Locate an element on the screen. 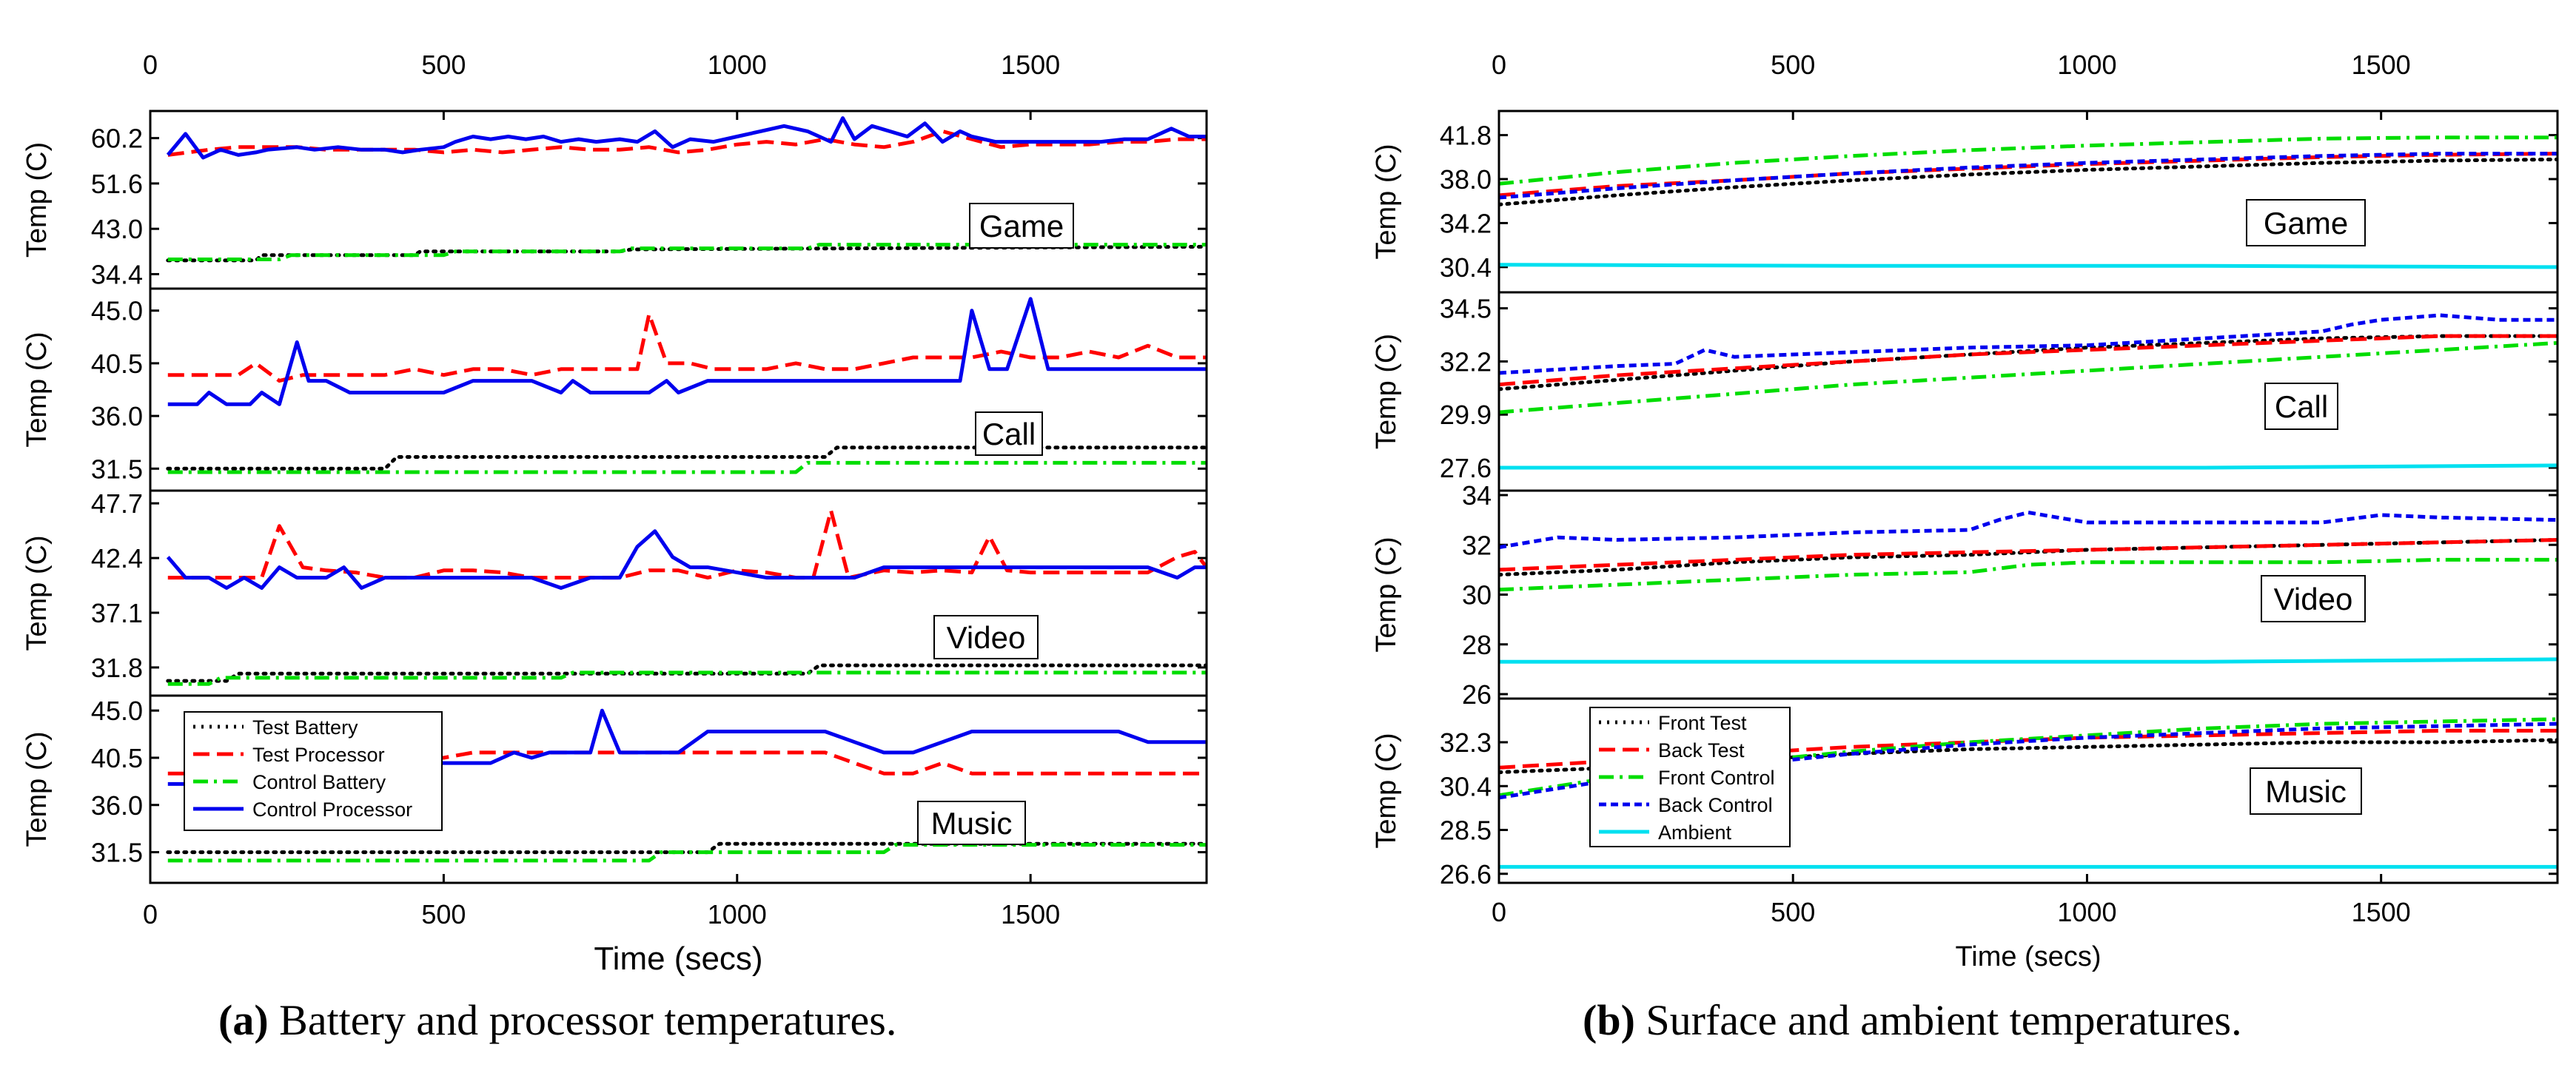 This screenshot has height=1076, width=2576. panel-a-music: 31.5 36.0 40.5 45.0 Temp (C) Music is located at coordinates (614, 789).